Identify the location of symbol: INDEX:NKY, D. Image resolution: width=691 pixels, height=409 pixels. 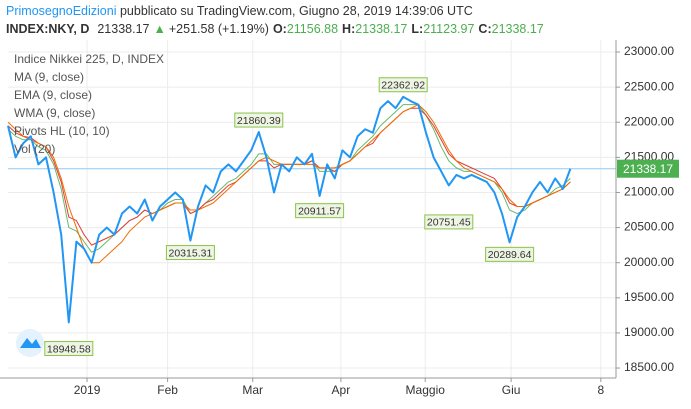
(47, 29).